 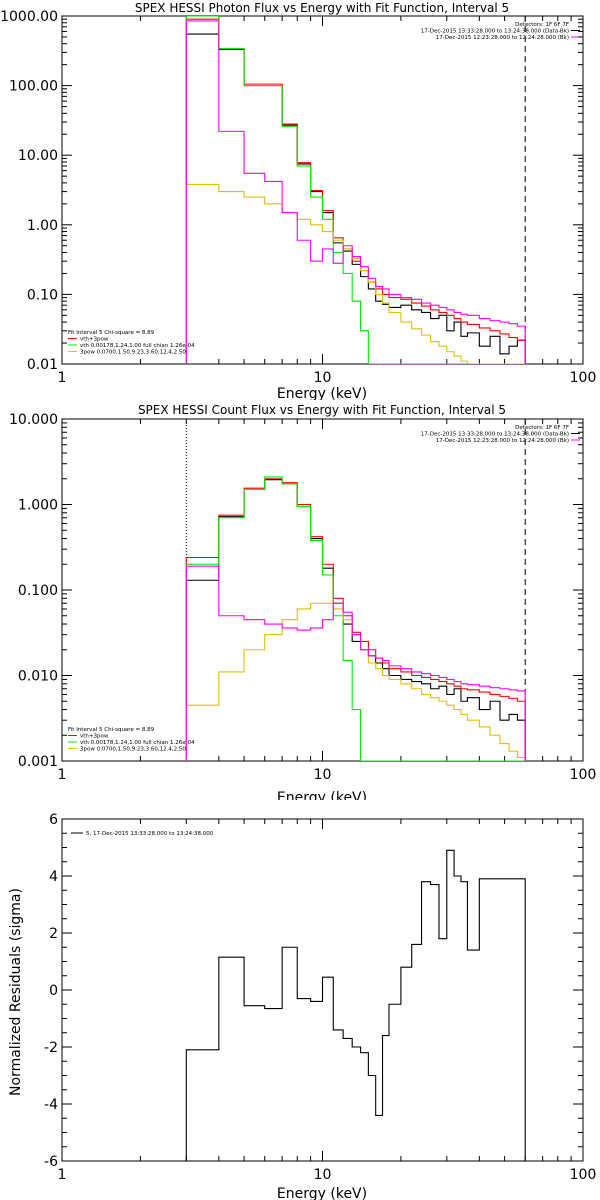 What do you see at coordinates (53, 991) in the screenshot?
I see `y-tick-label: 0` at bounding box center [53, 991].